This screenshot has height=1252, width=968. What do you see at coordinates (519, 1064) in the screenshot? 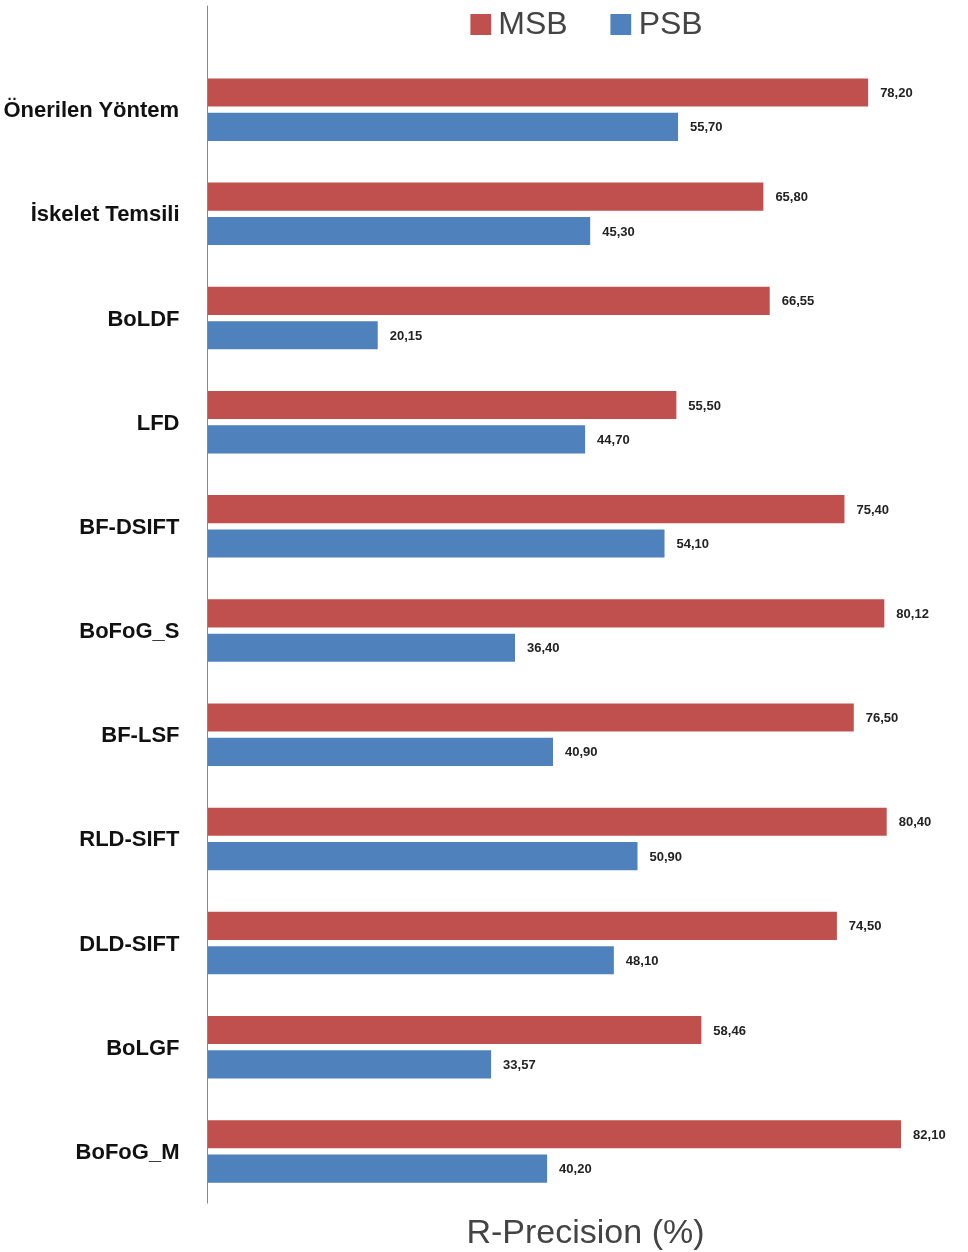
I see `data-label: 33,57` at bounding box center [519, 1064].